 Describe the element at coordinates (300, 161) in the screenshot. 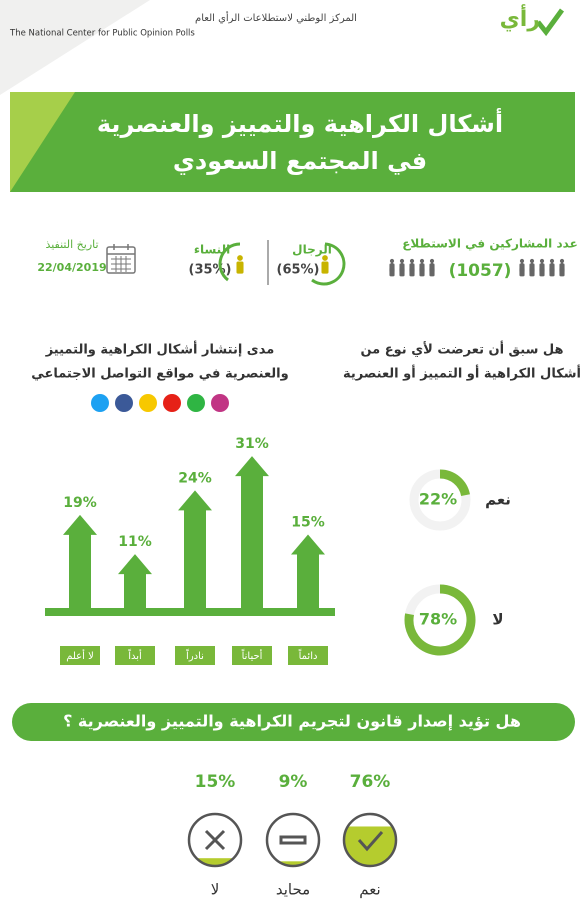

I see `title-line: في المجتمع السعودي` at that location.